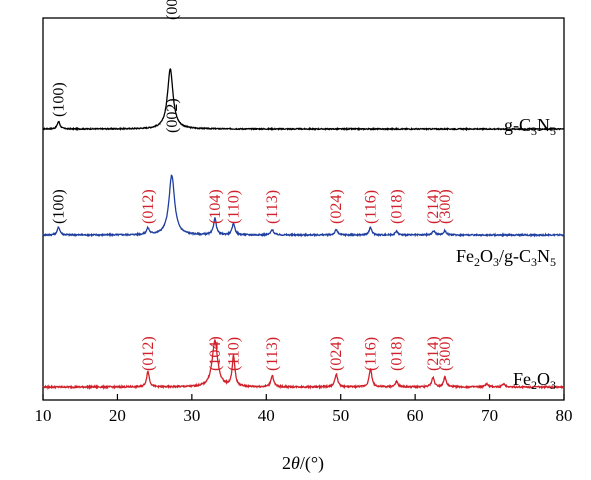 This screenshot has width=591, height=480. I want to click on x-tick-label: 70, so click(489, 415).